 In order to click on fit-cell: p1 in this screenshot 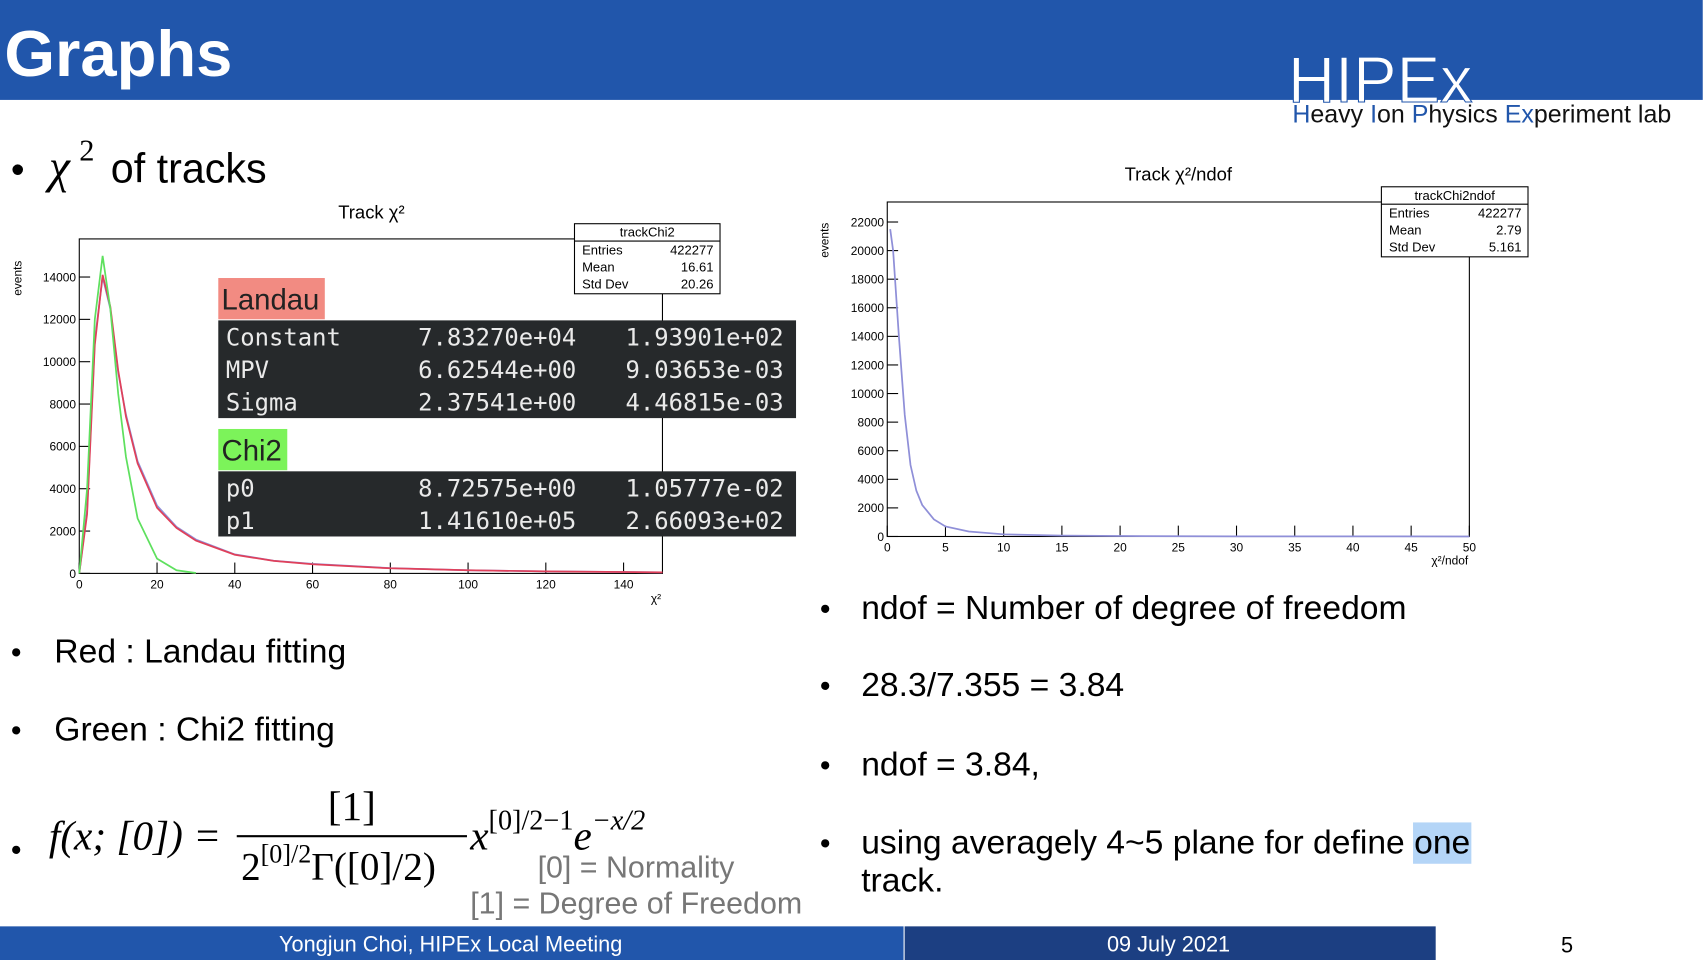, I will do `click(240, 521)`.